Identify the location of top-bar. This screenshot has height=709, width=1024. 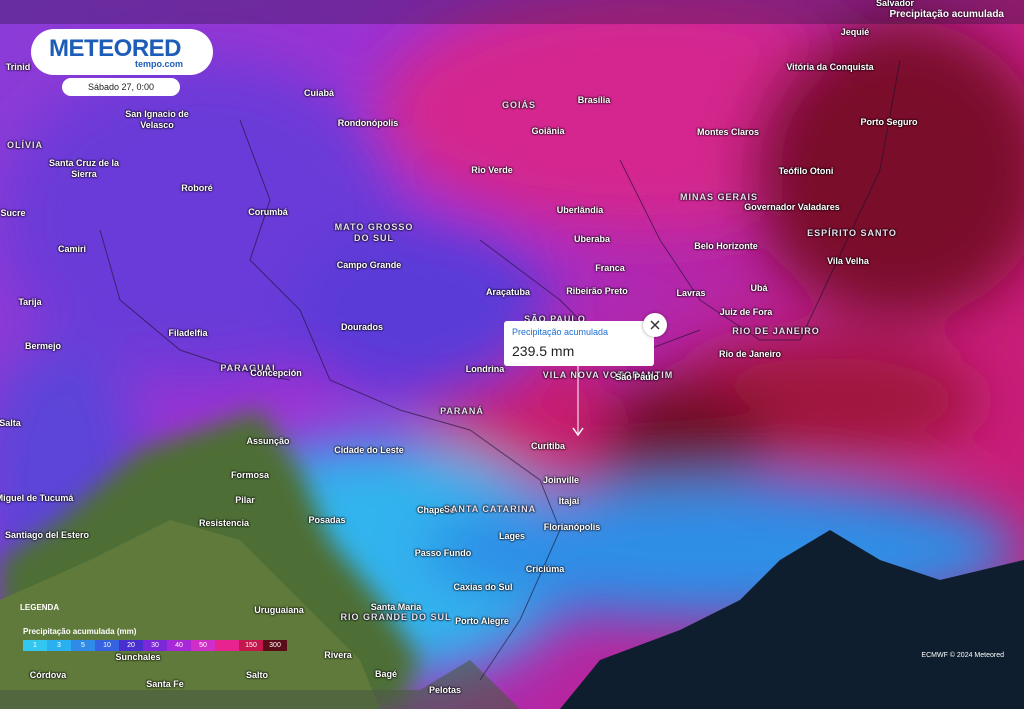
(512, 12).